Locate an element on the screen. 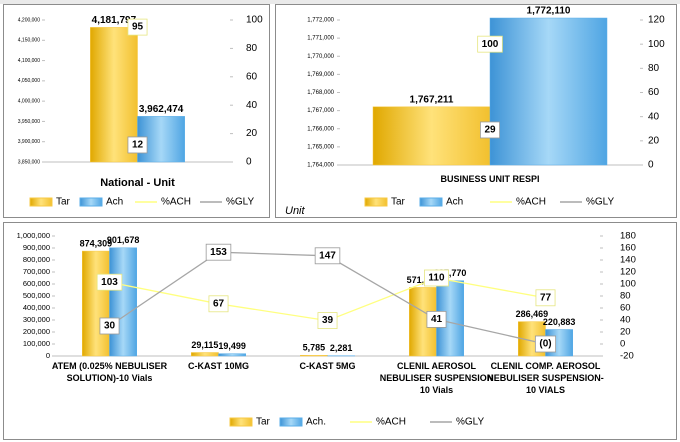 Image resolution: width=680 pixels, height=442 pixels. line-value-label: 153 is located at coordinates (218, 252).